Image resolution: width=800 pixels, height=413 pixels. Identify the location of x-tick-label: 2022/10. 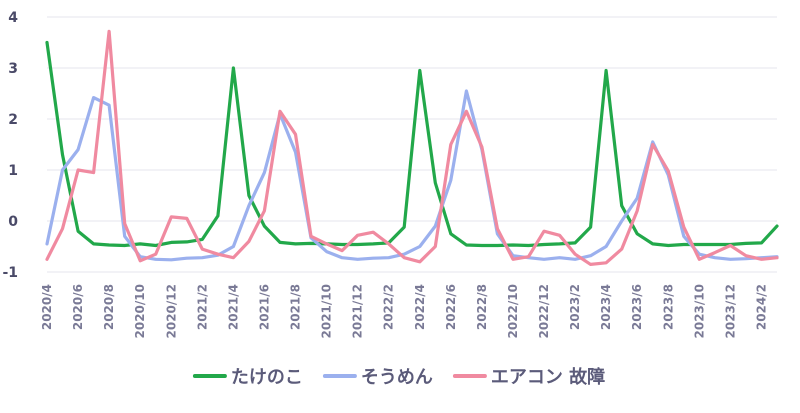
(513, 311).